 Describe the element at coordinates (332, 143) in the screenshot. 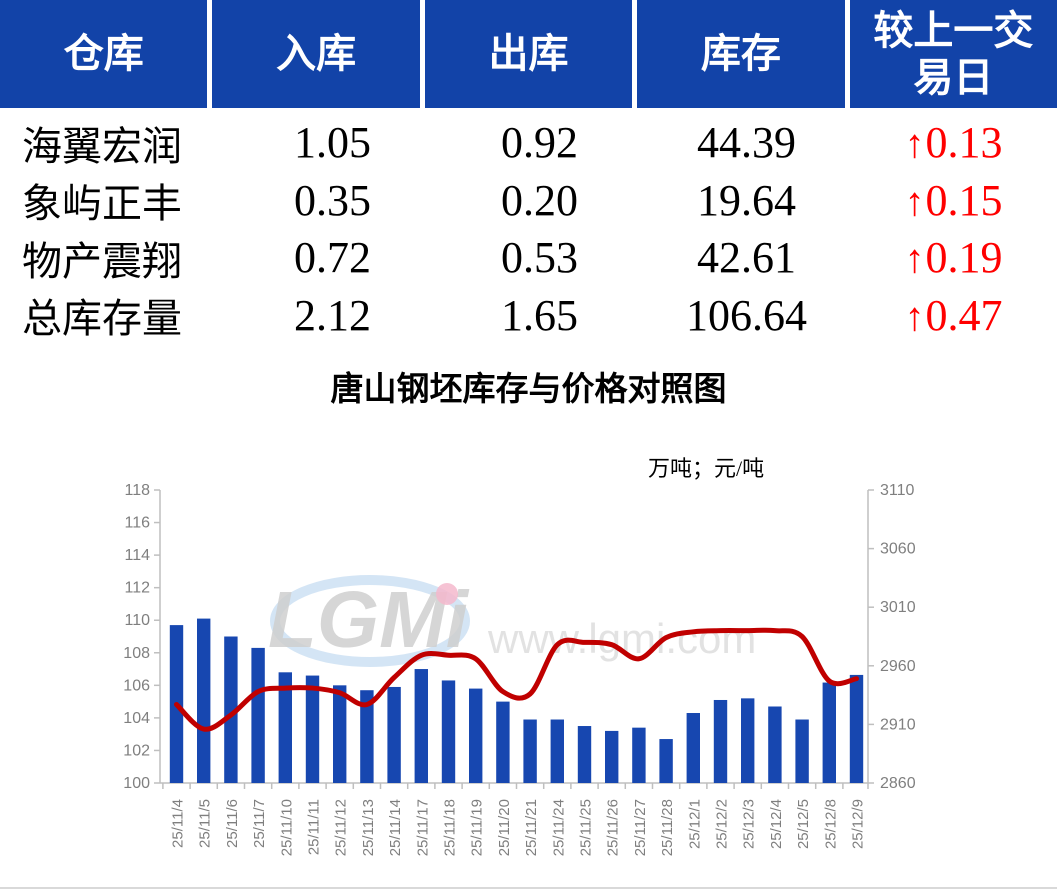

I see `inbound-value: 1.05` at that location.